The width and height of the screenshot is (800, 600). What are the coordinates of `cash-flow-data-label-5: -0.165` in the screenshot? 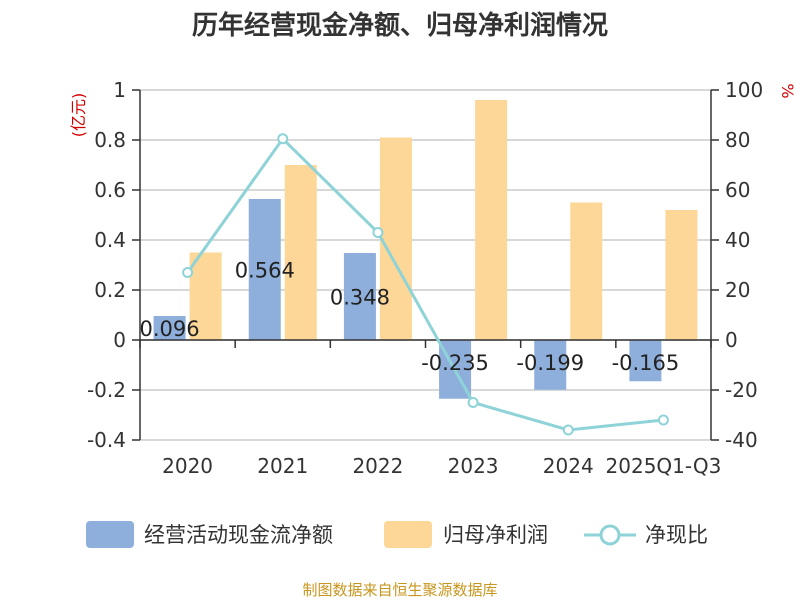 It's located at (646, 363).